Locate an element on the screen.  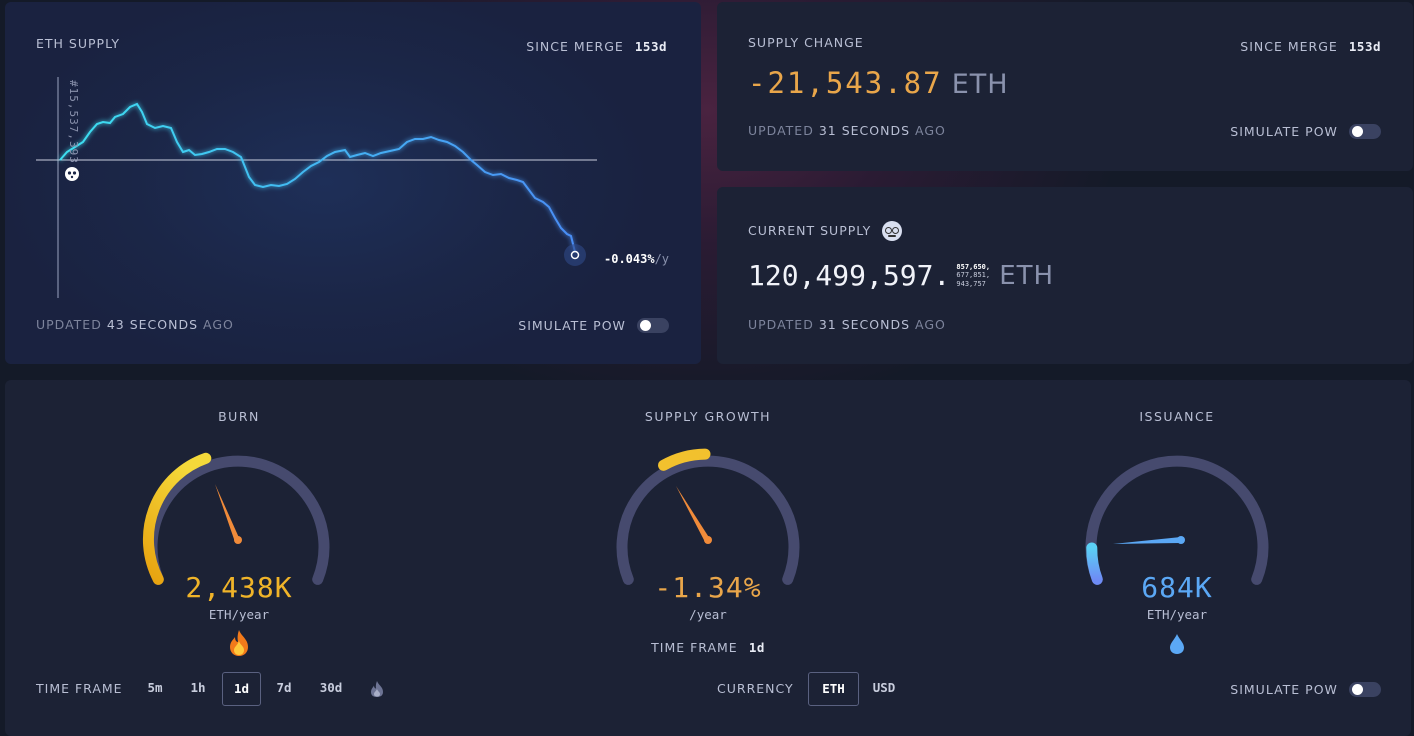
currency-usd-button: USD is located at coordinates (884, 687).